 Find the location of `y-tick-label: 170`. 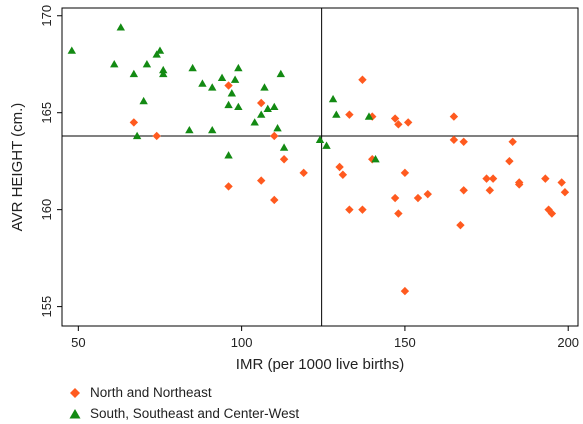

y-tick-label: 170 is located at coordinates (46, 16).